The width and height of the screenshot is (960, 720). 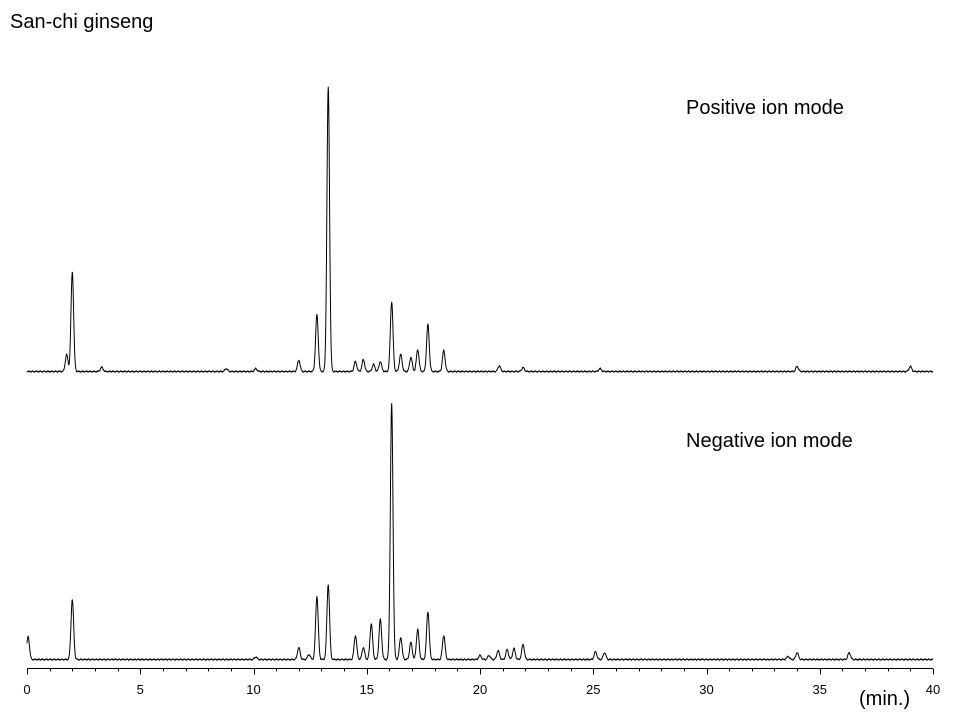 I want to click on x-axis: 0 5 10 15 20 25 30 35 40, so click(x=481, y=682).